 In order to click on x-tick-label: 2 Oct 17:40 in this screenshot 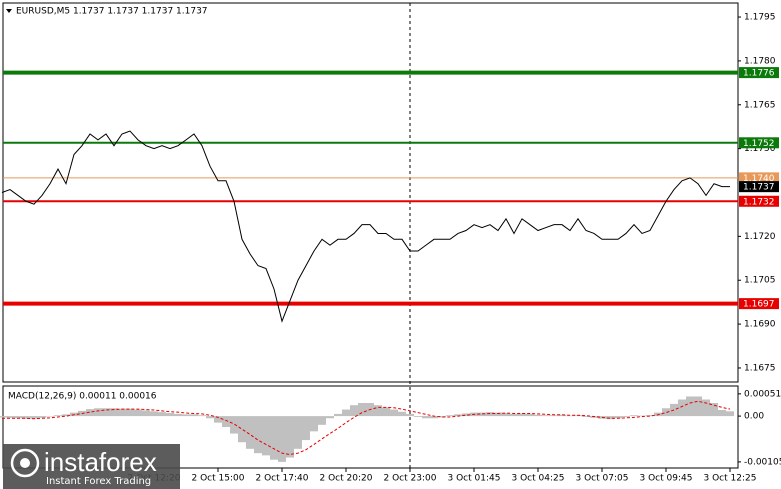, I will do `click(282, 479)`.